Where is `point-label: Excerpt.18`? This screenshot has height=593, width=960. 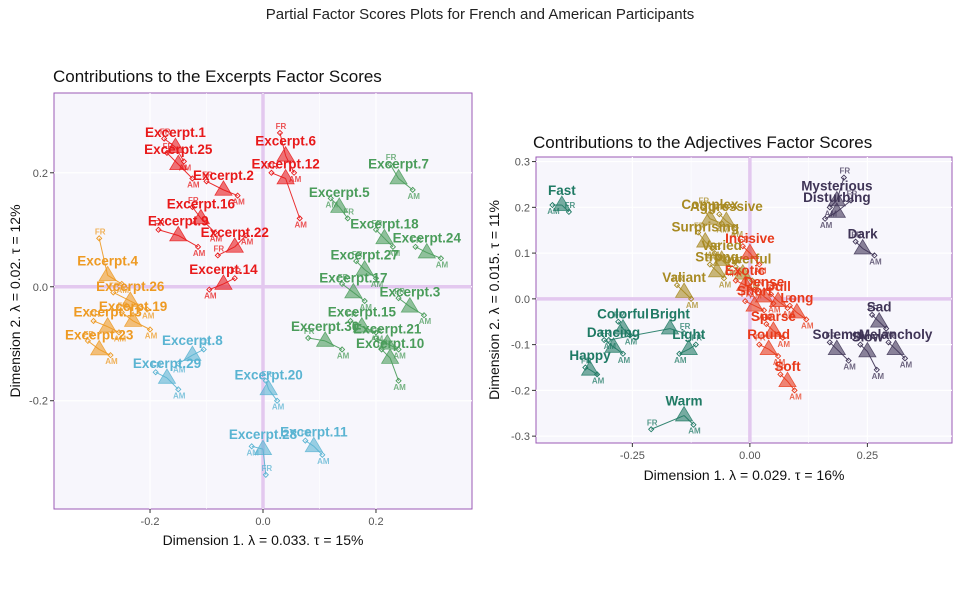 point-label: Excerpt.18 is located at coordinates (384, 223).